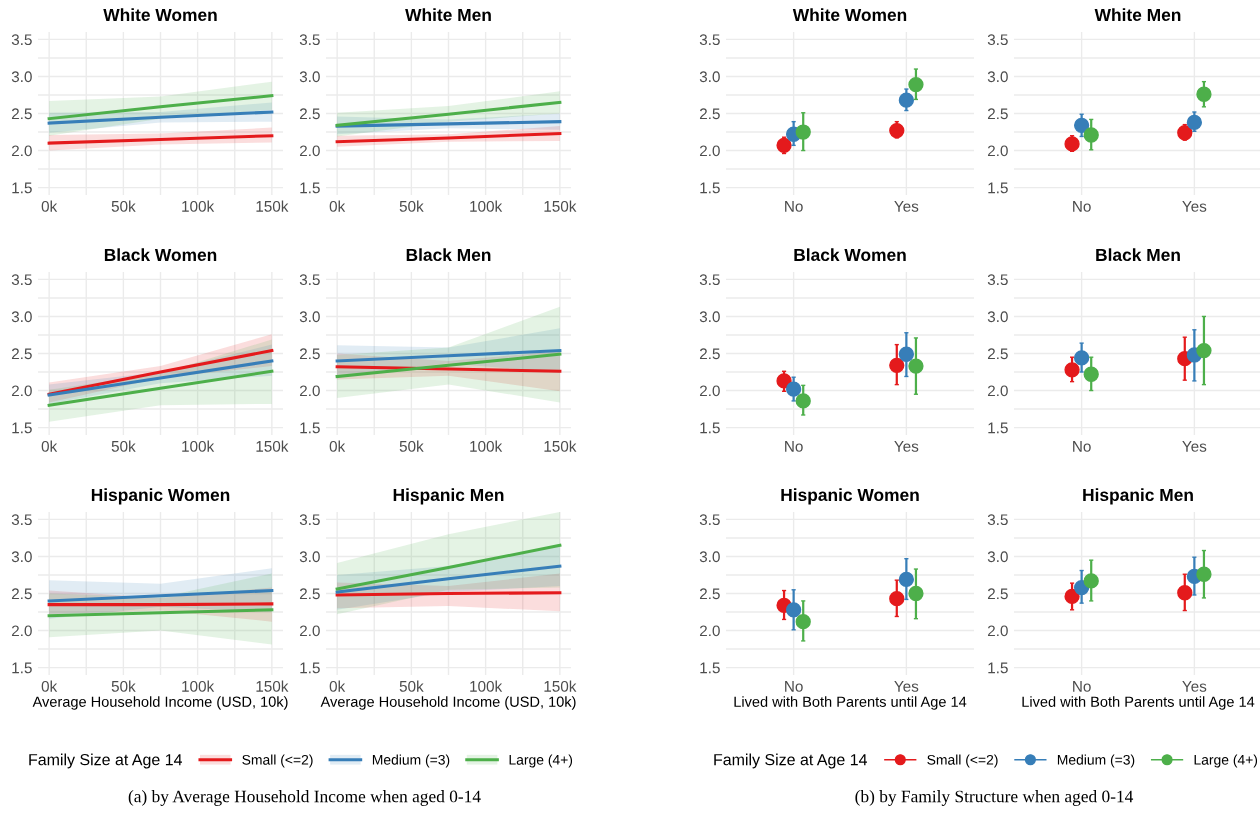 The width and height of the screenshot is (1260, 814). Describe the element at coordinates (994, 798) in the screenshot. I see `text: (b) by Family Structure when aged 0-14` at that location.